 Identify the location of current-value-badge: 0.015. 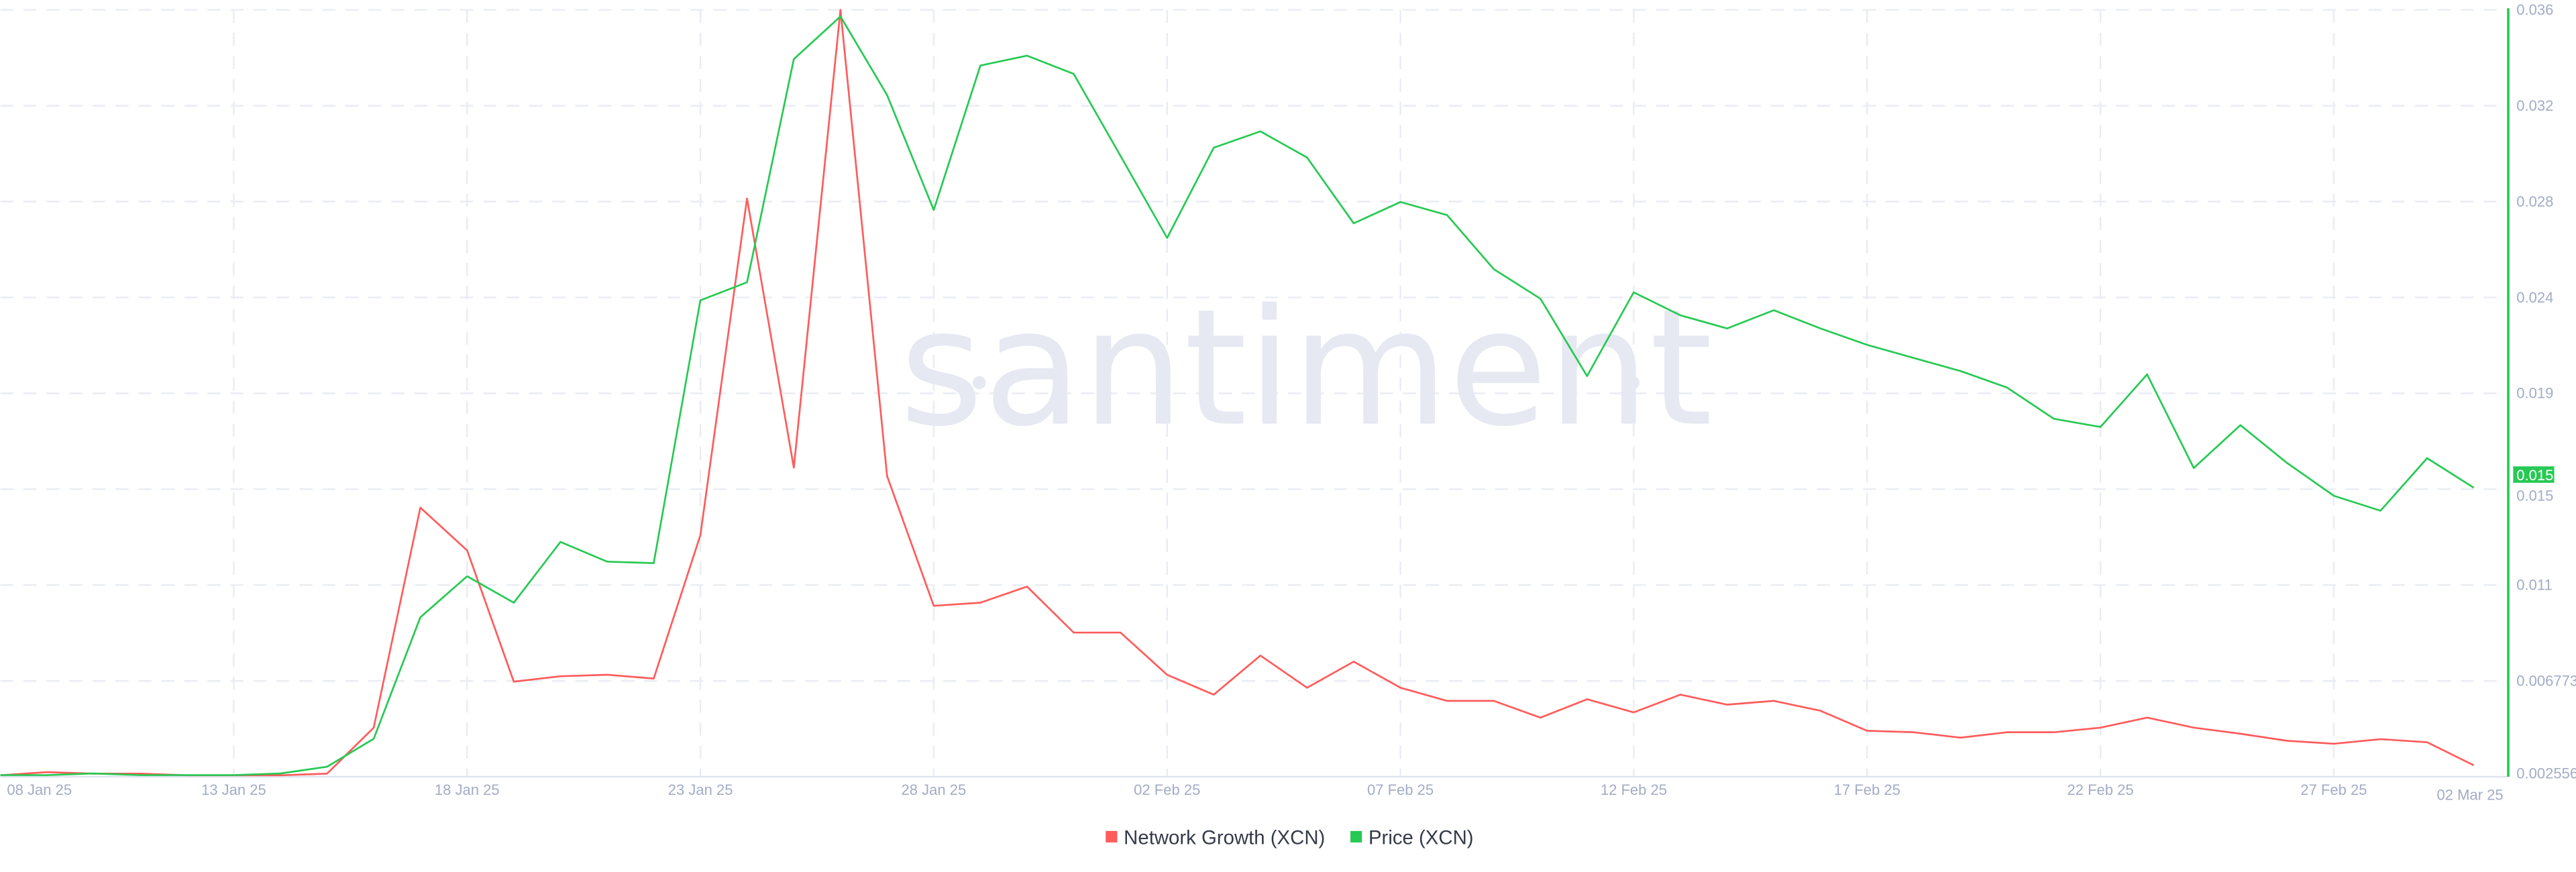
(2534, 475).